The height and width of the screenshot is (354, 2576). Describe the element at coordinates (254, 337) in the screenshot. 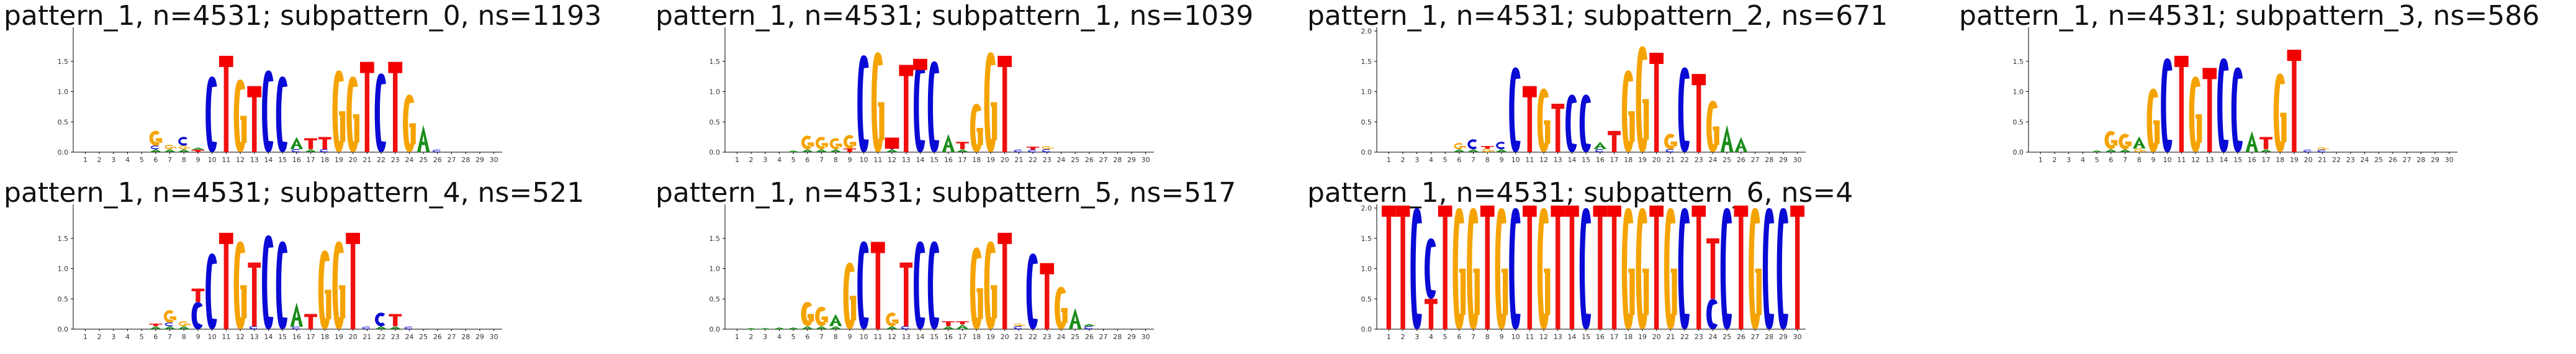

I see `x-tick-label: 13` at that location.